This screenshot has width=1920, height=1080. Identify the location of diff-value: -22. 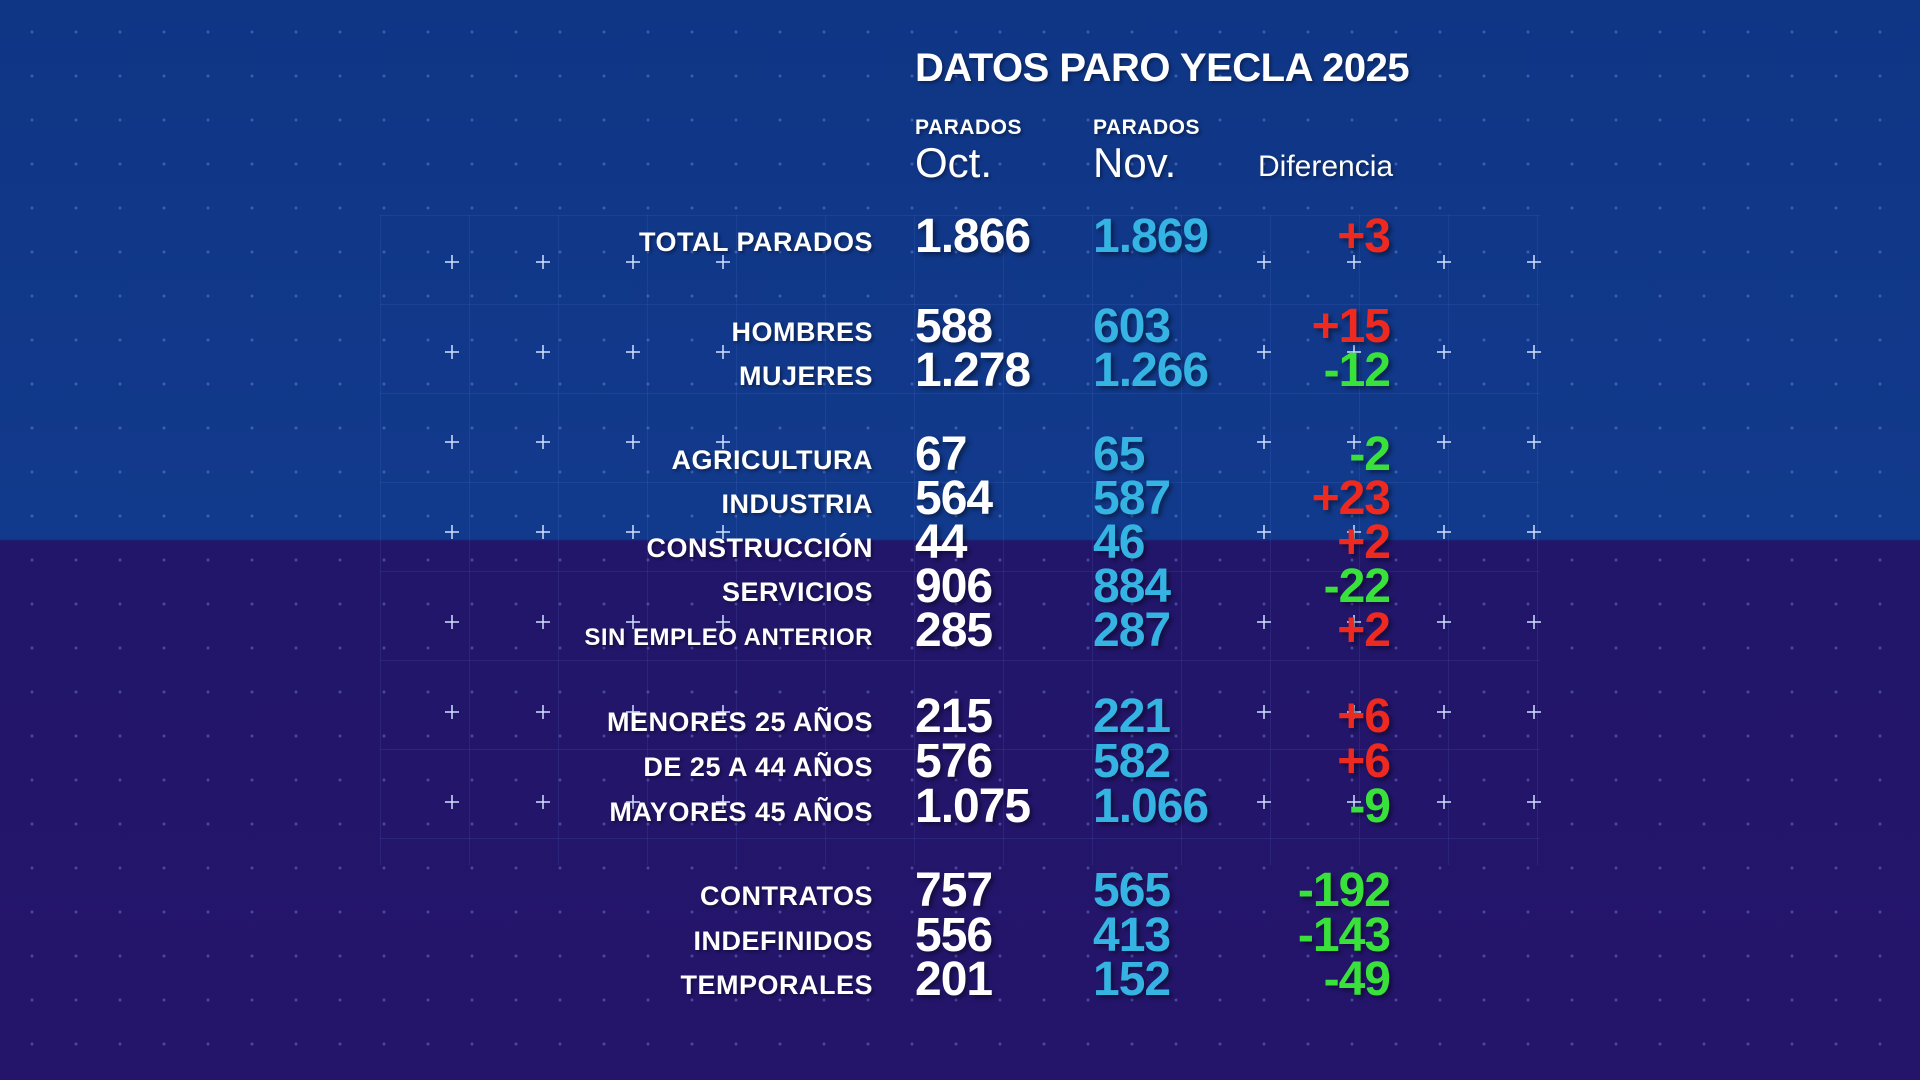
(1357, 586).